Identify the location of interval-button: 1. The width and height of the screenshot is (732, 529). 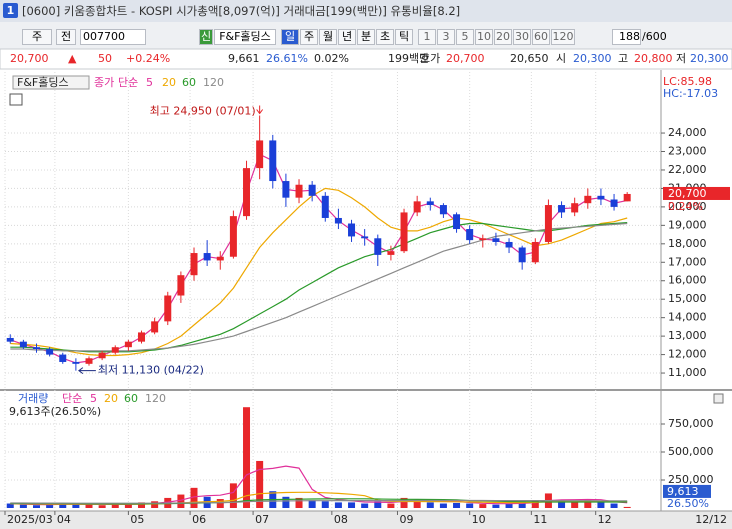
(427, 37).